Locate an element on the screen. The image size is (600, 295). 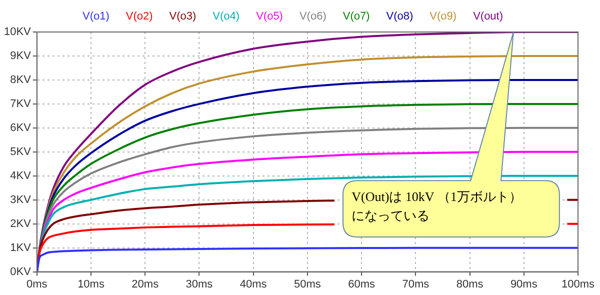
y-tick-label: 10KV is located at coordinates (18, 32).